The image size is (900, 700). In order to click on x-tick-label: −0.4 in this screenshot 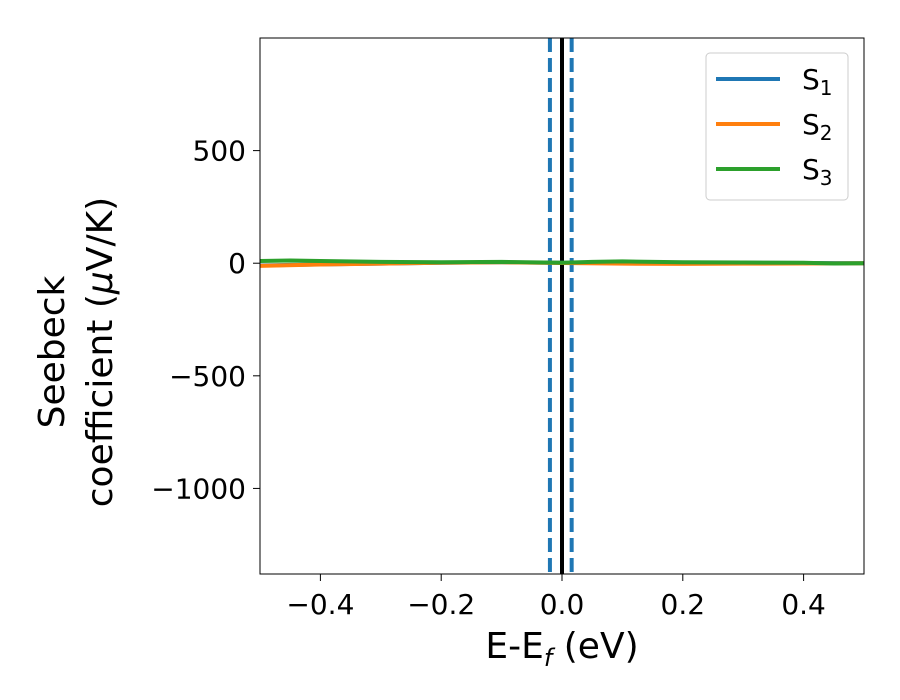, I will do `click(320, 604)`.